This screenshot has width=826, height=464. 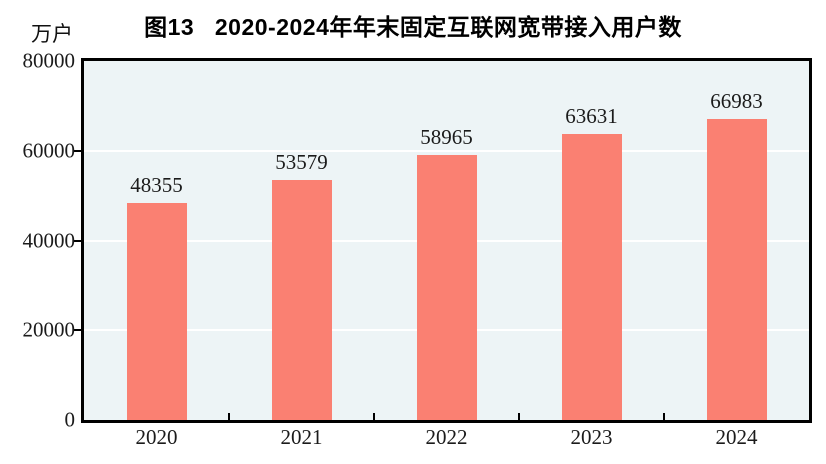 I want to click on x-axis-tick-label: 2023, so click(x=591, y=437).